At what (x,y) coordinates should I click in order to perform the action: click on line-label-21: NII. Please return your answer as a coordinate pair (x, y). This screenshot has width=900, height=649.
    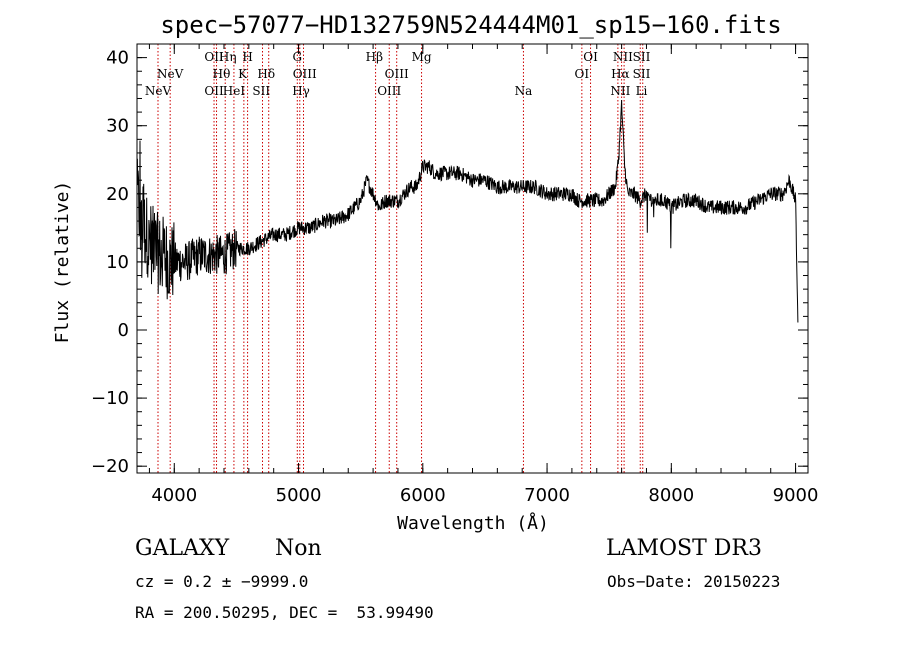
    Looking at the image, I should click on (623, 57).